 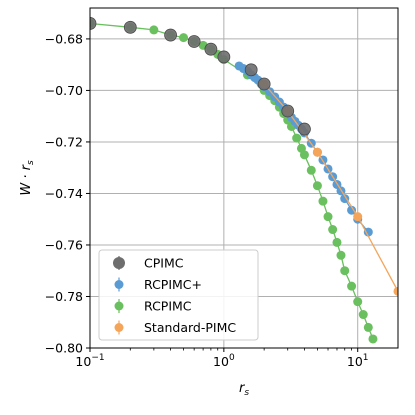 I want to click on y-label-part: s, so click(x=31, y=162).